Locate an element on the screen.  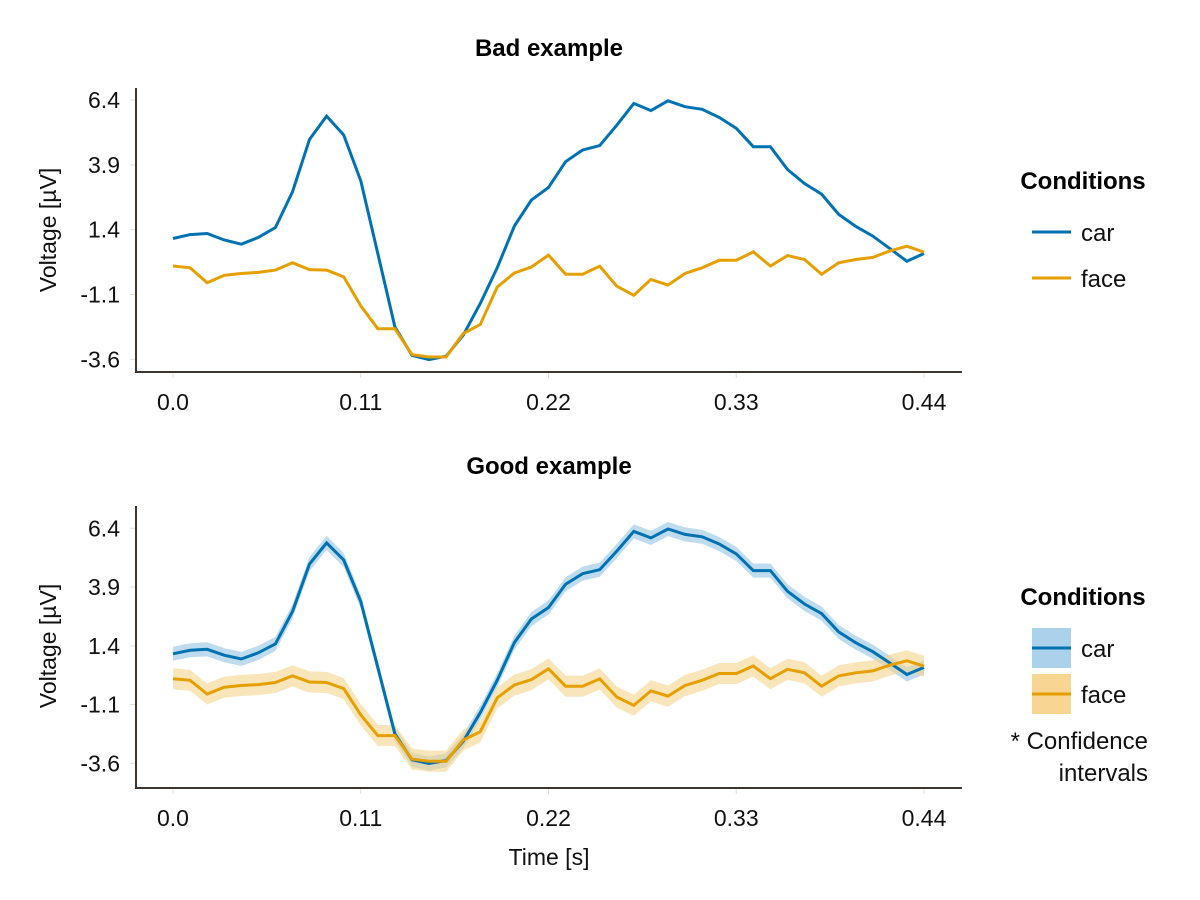
confidence-note-line1: * Confidence is located at coordinates (1079, 741).